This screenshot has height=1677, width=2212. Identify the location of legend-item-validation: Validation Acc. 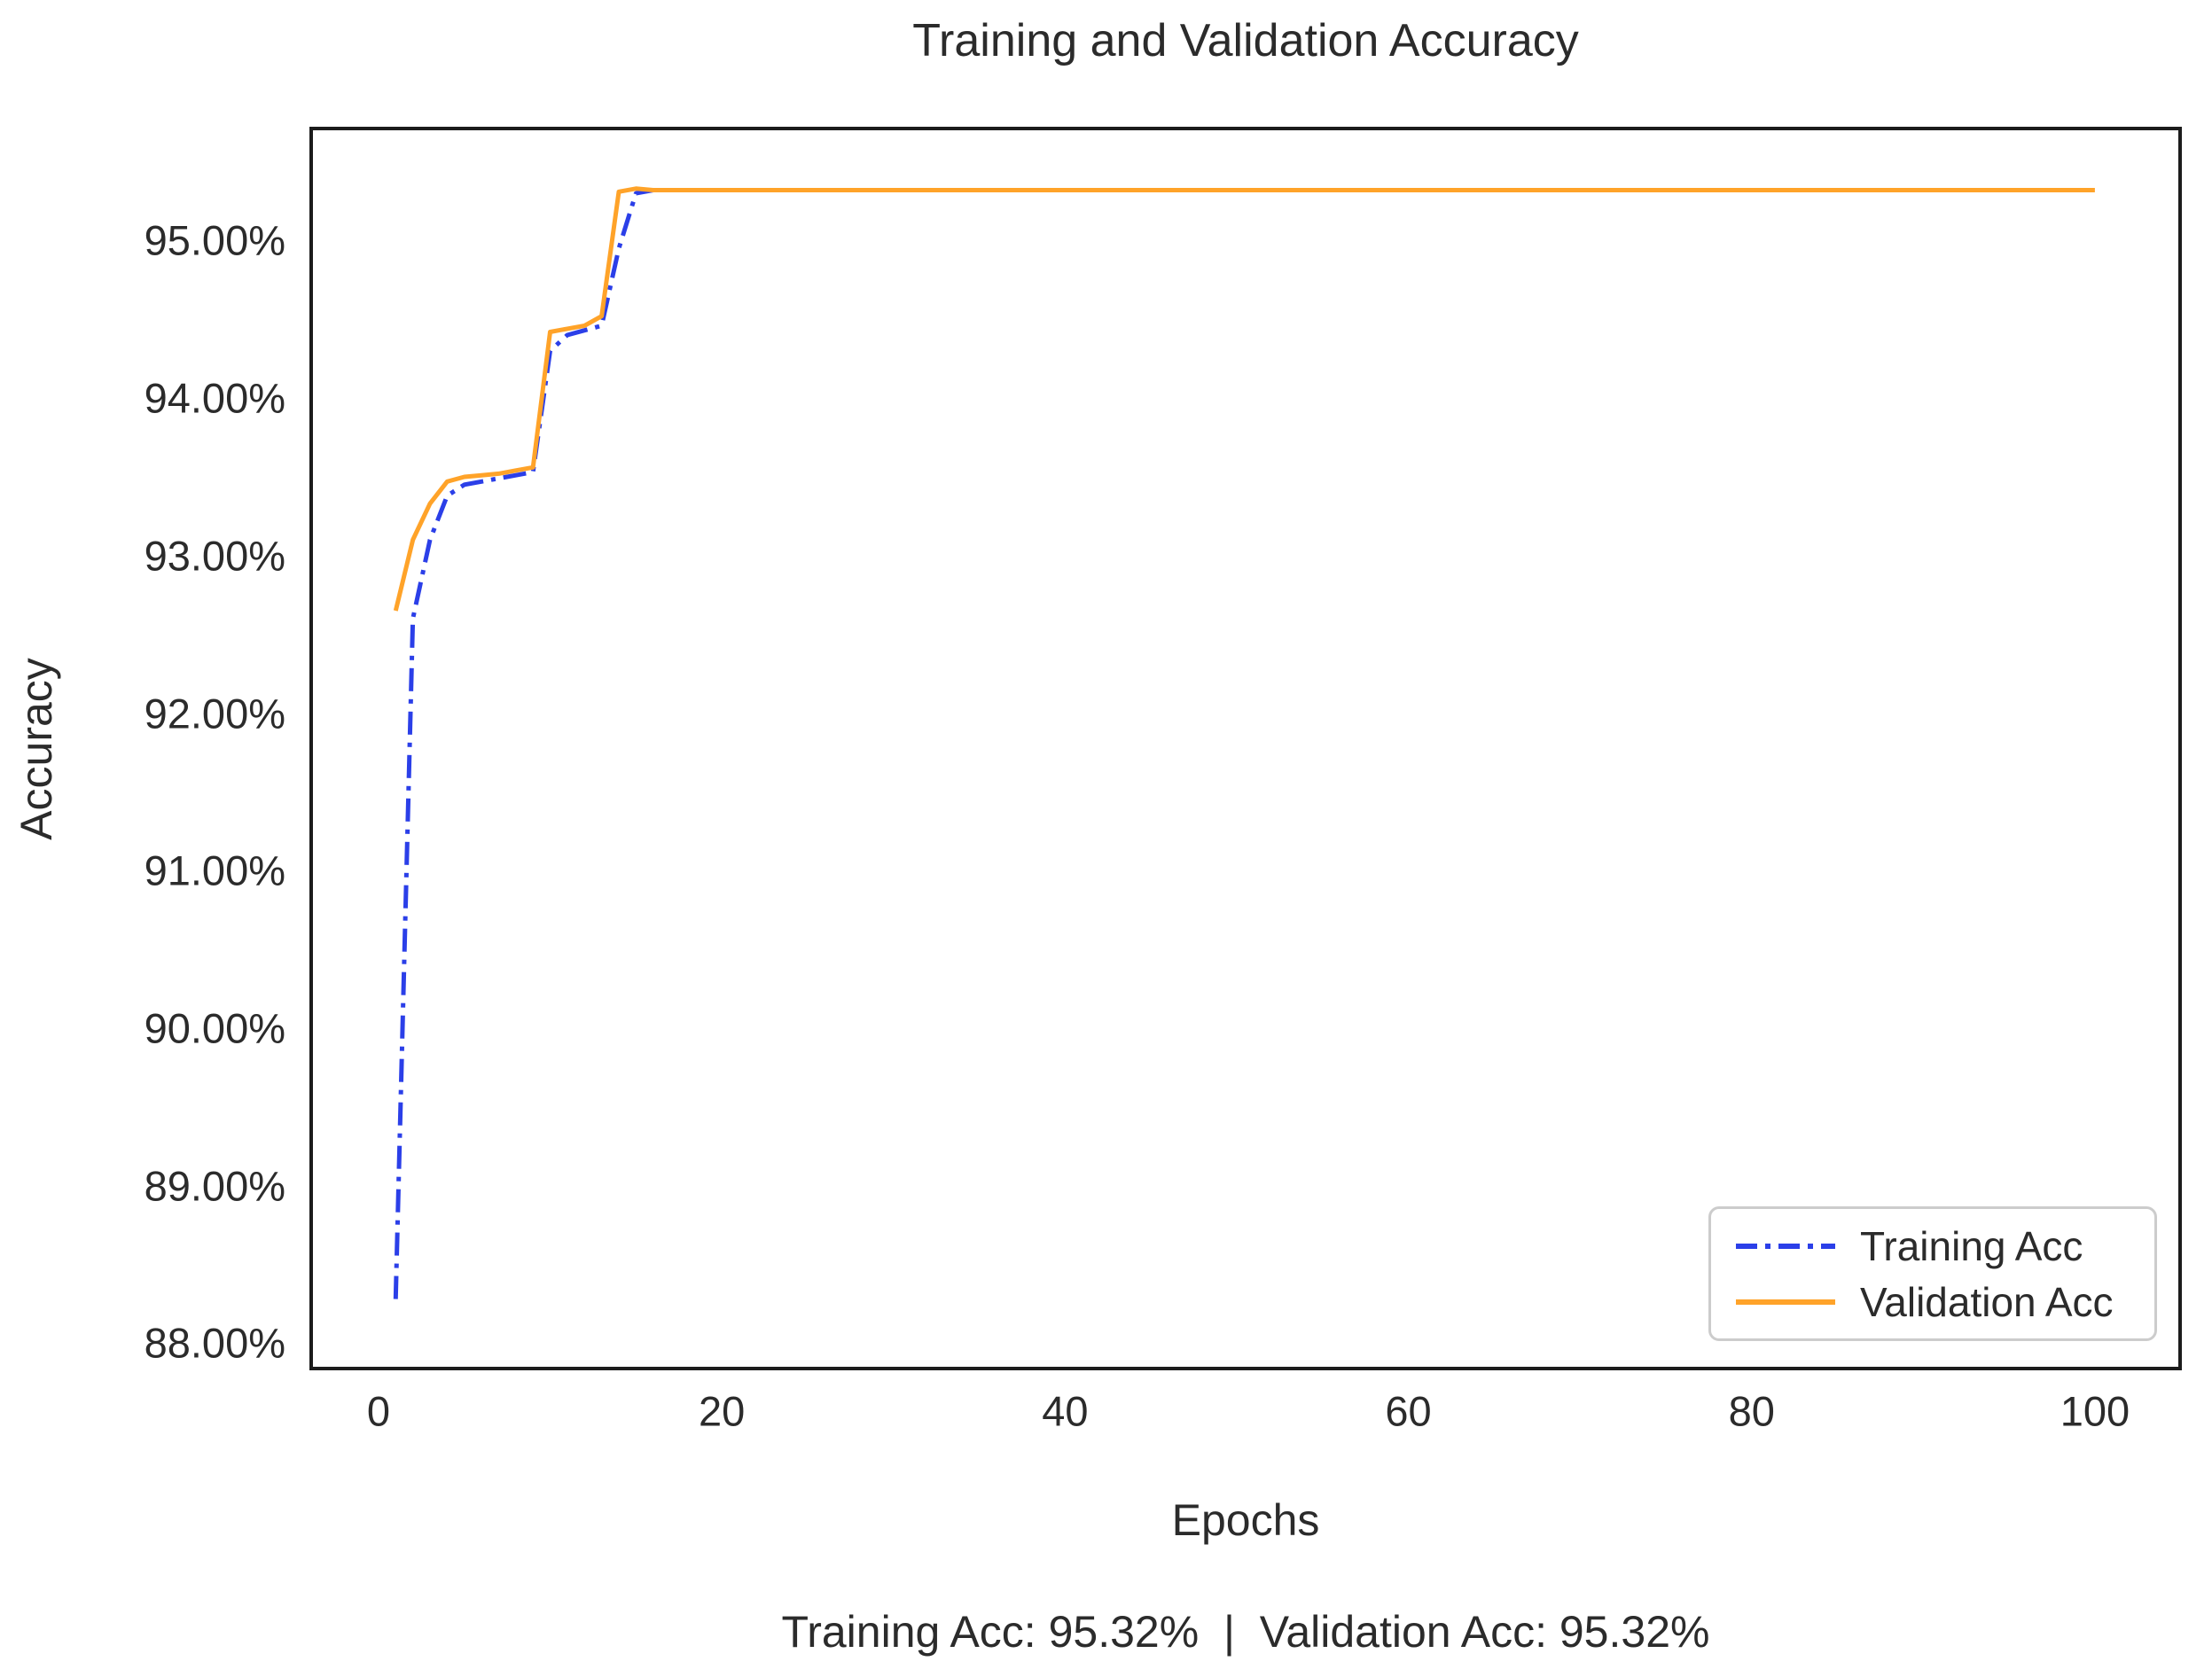
(1932, 1302).